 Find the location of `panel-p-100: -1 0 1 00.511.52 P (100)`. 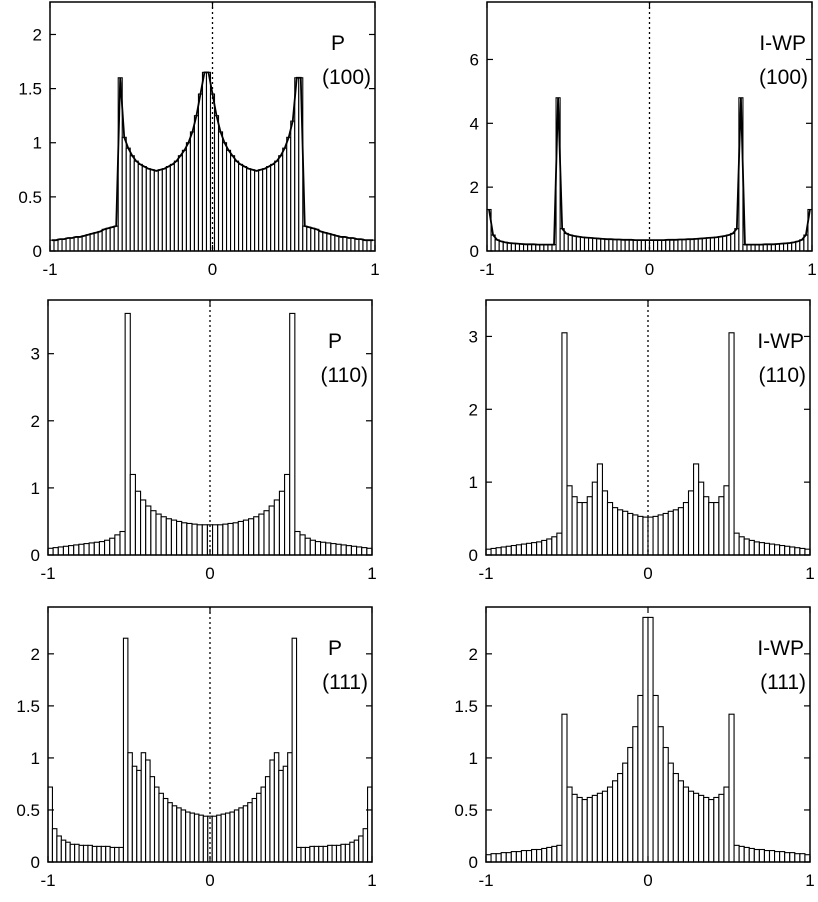

panel-p-100: -1 0 1 00.511.52 P (100) is located at coordinates (199, 140).